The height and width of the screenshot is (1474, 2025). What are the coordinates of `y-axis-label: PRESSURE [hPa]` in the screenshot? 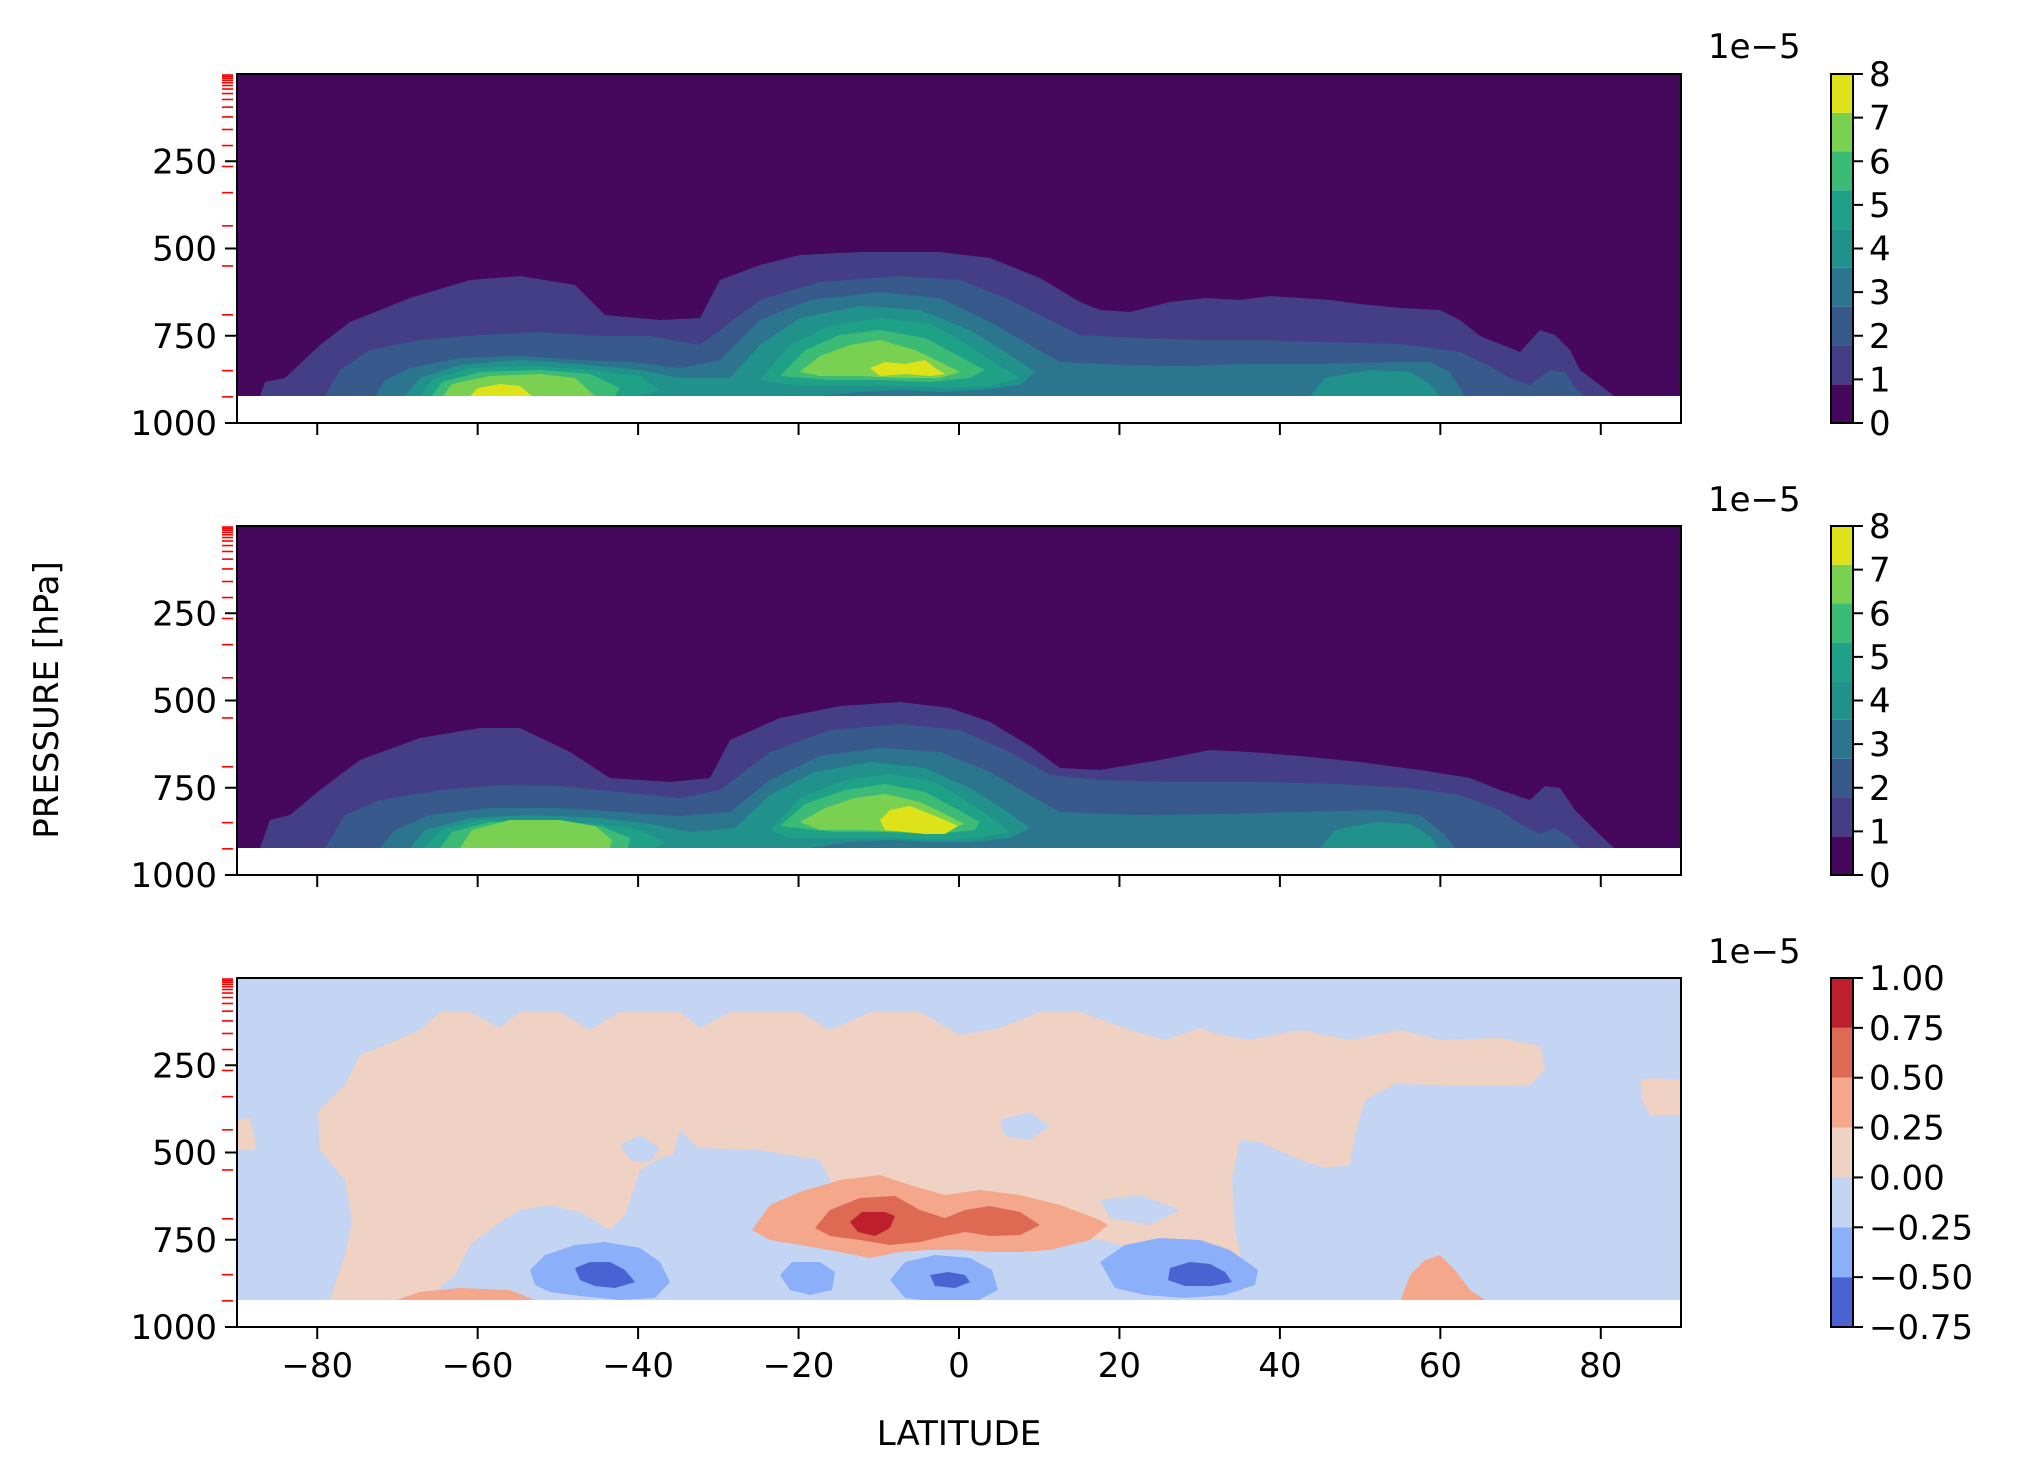 It's located at (47, 699).